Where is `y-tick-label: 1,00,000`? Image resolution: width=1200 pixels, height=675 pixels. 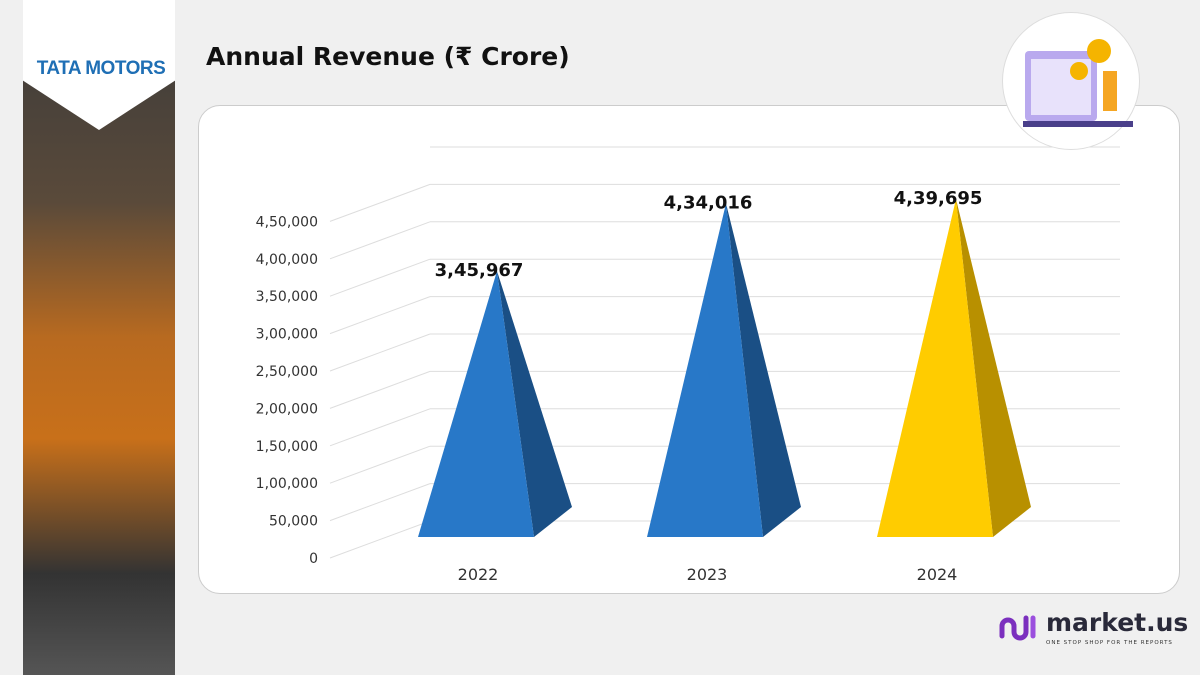 y-tick-label: 1,00,000 is located at coordinates (287, 484).